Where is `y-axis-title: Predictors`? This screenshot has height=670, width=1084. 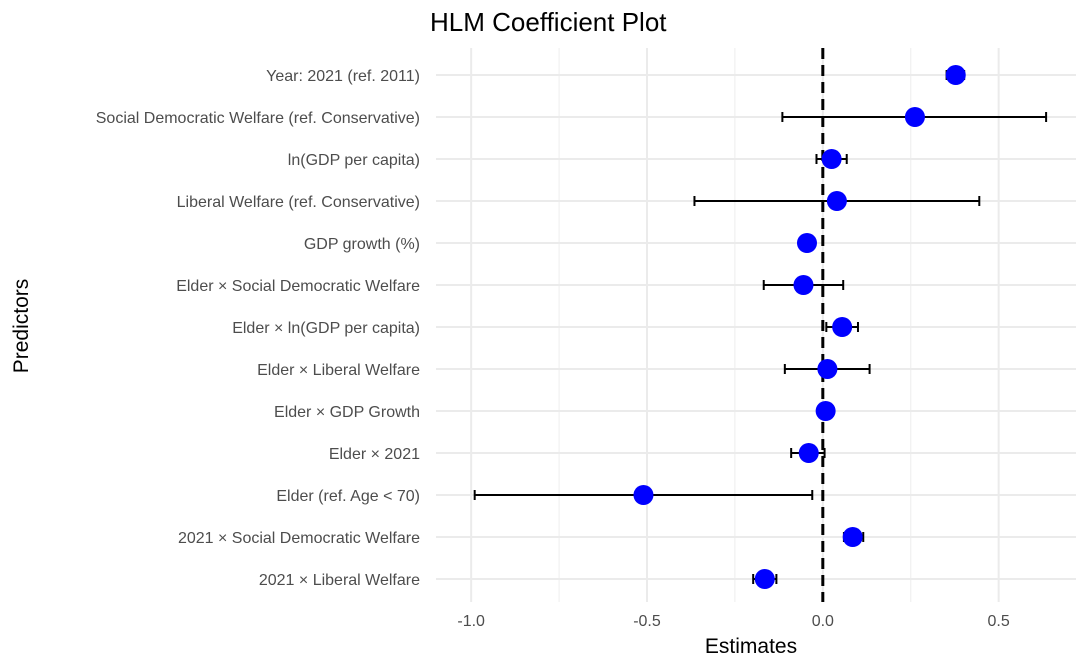
y-axis-title: Predictors is located at coordinates (21, 326).